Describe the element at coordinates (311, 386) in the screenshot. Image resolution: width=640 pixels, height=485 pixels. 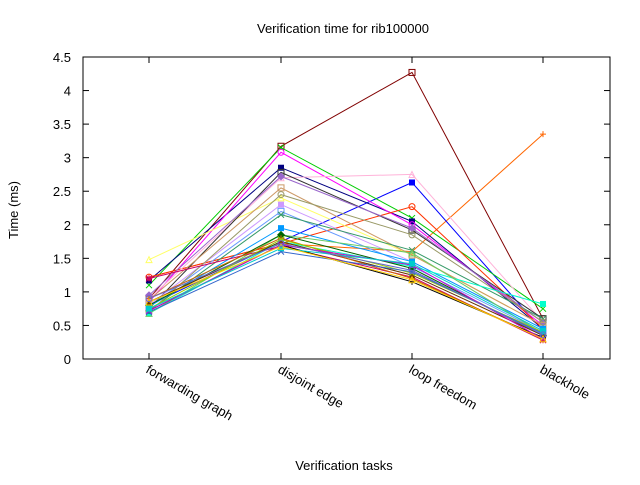
I see `x-tick-label: disjoint edge` at that location.